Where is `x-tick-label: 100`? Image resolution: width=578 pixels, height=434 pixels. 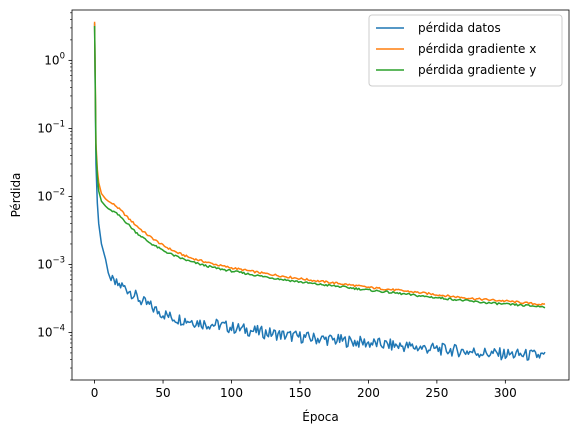
x-tick-label: 100 is located at coordinates (231, 393).